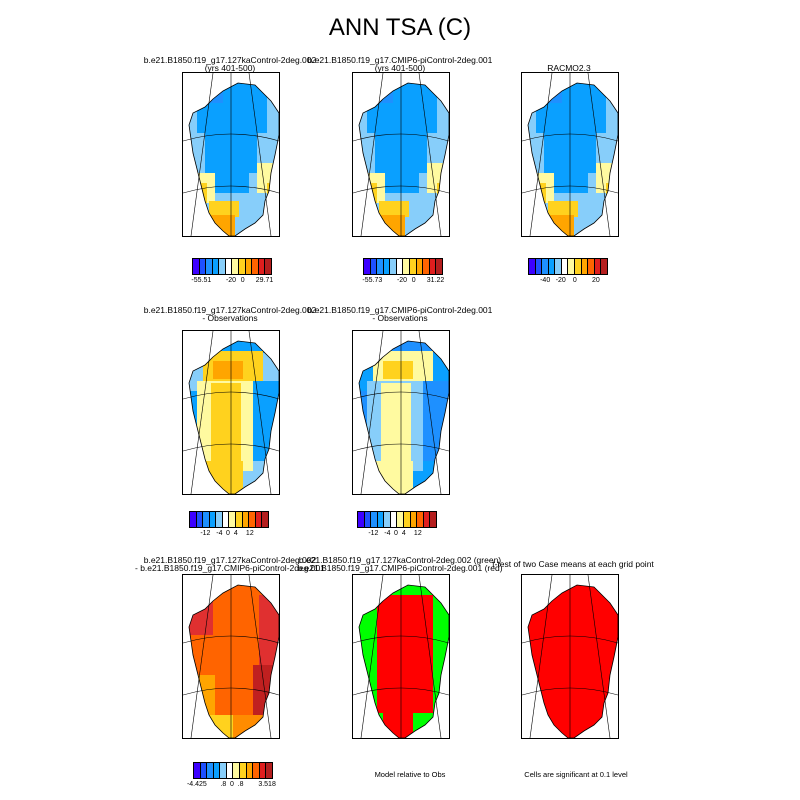  What do you see at coordinates (410, 774) in the screenshot?
I see `panel-note: Model relative to Obs` at bounding box center [410, 774].